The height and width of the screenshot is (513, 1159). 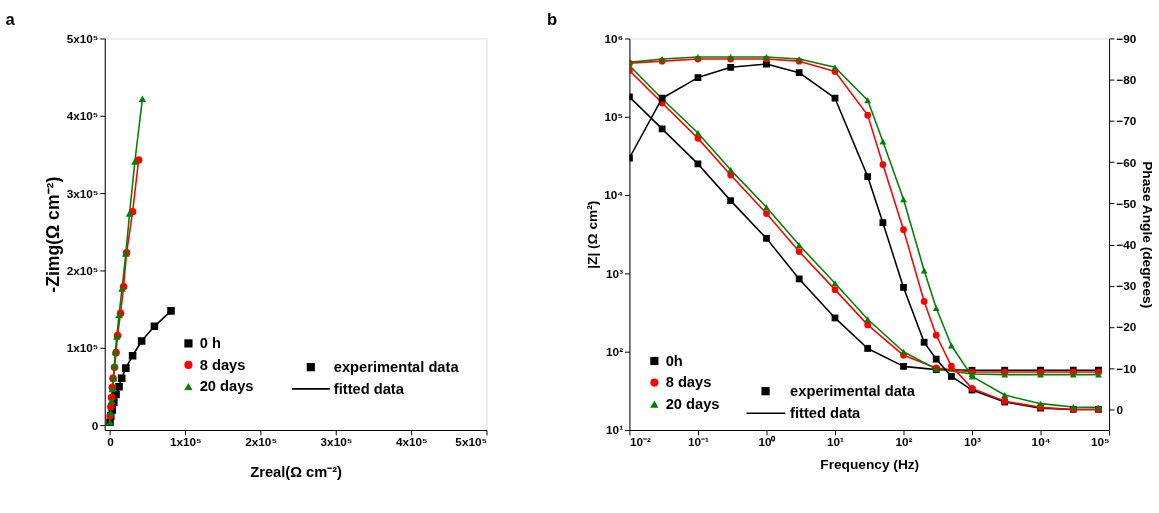 I want to click on y-tick-label: 10², so click(x=615, y=352).